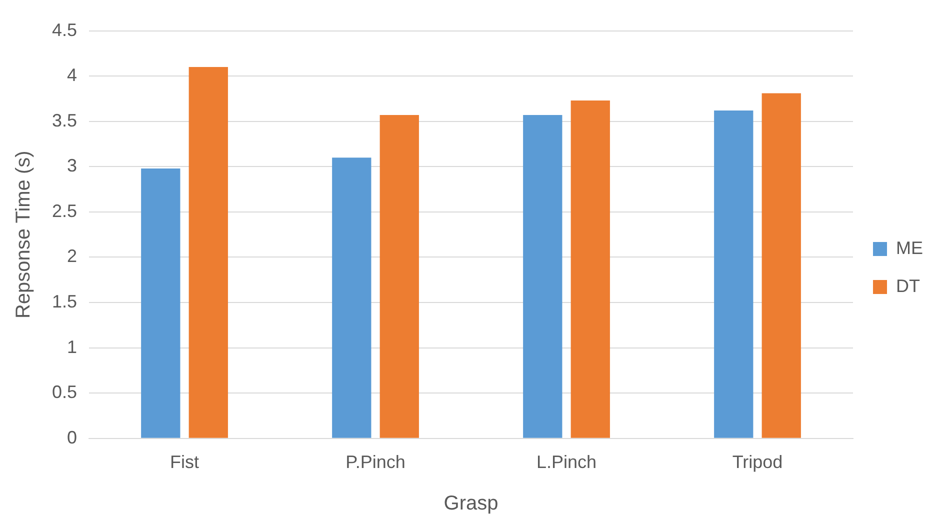 The width and height of the screenshot is (951, 528). Describe the element at coordinates (65, 392) in the screenshot. I see `y-tick-label: 0.5` at that location.